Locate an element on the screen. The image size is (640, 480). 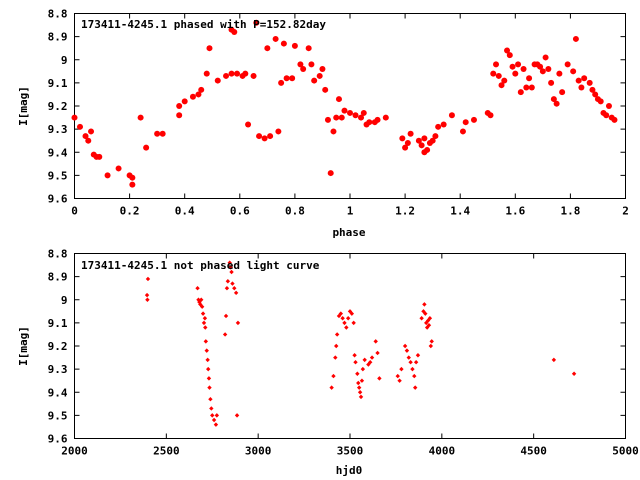
y-tick-label: 9.1 is located at coordinates (58, 323).